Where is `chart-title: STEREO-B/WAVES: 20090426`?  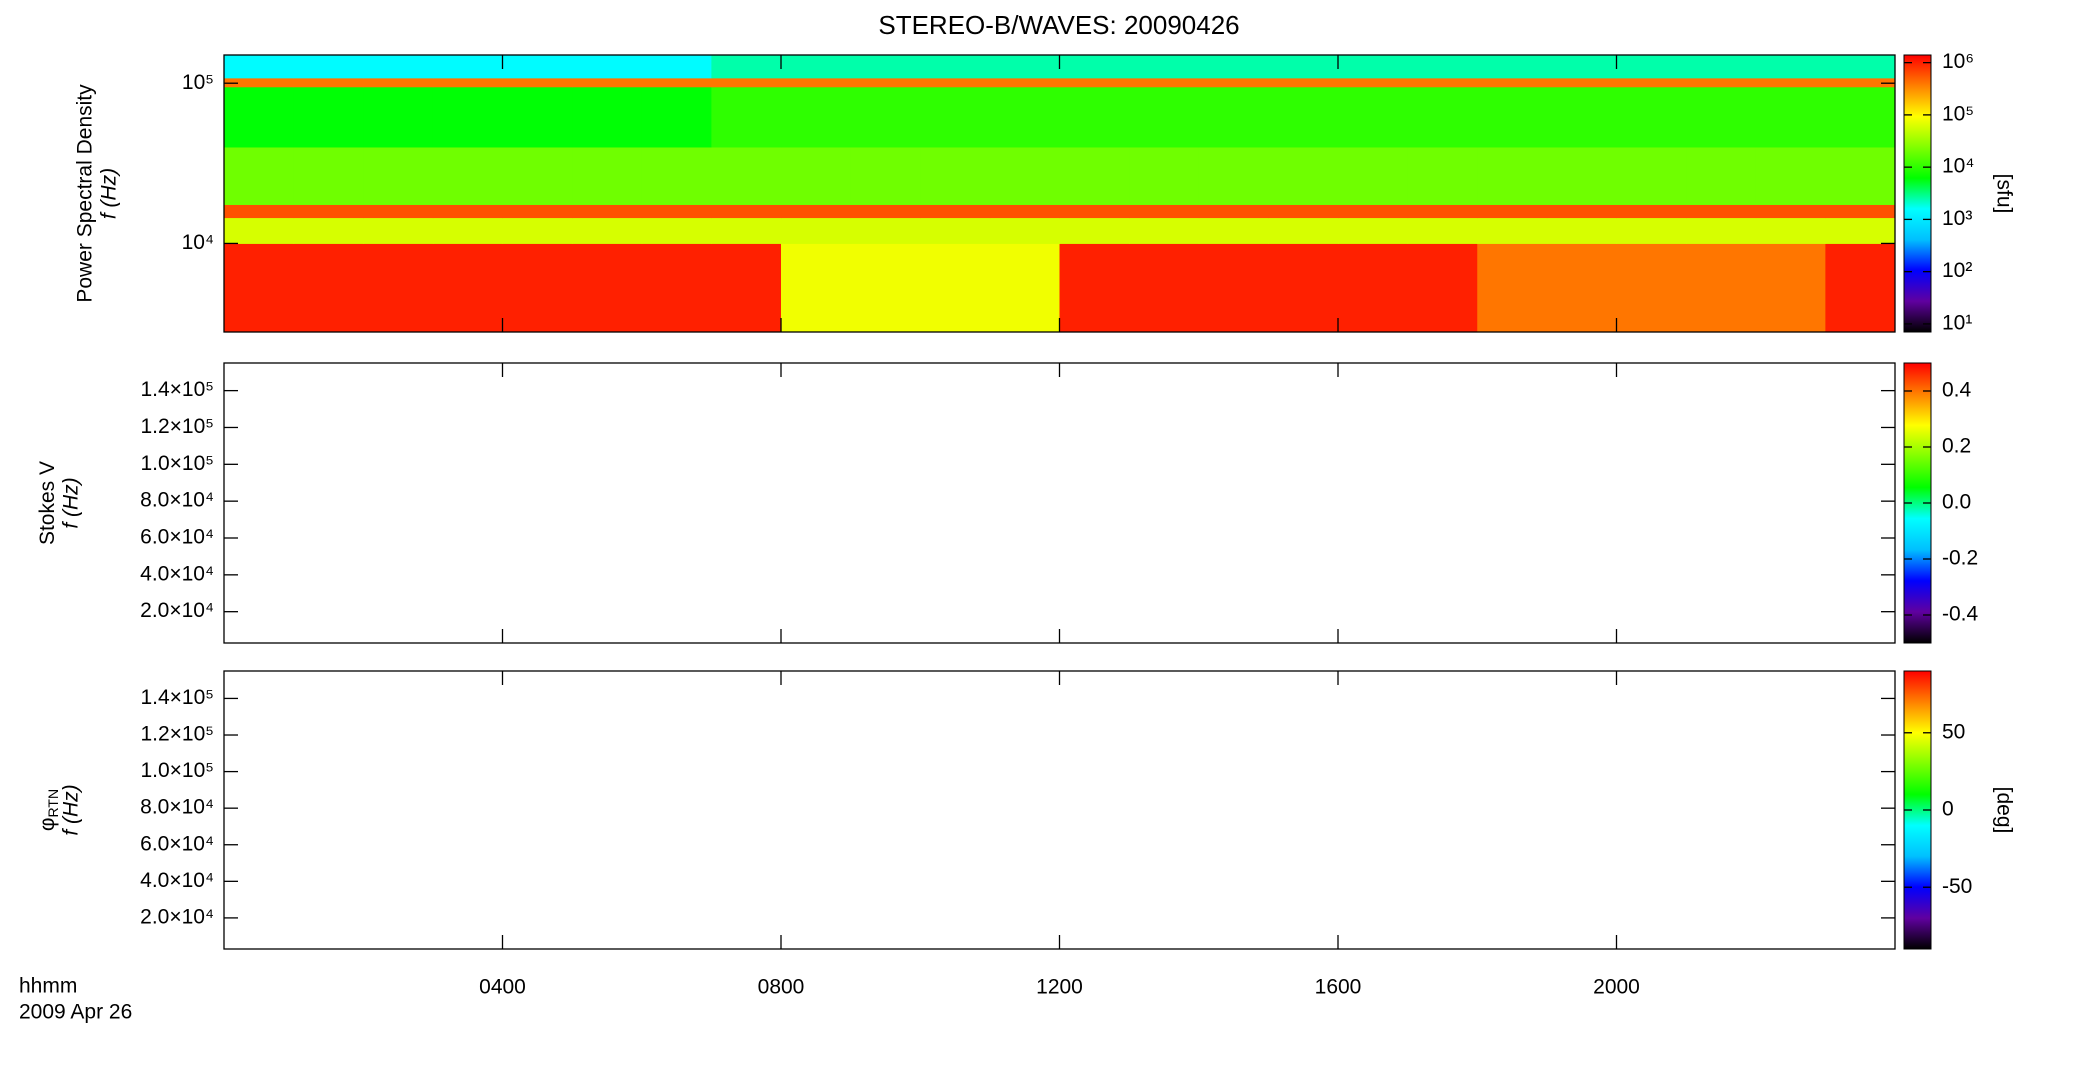 chart-title: STEREO-B/WAVES: 20090426 is located at coordinates (1058, 25).